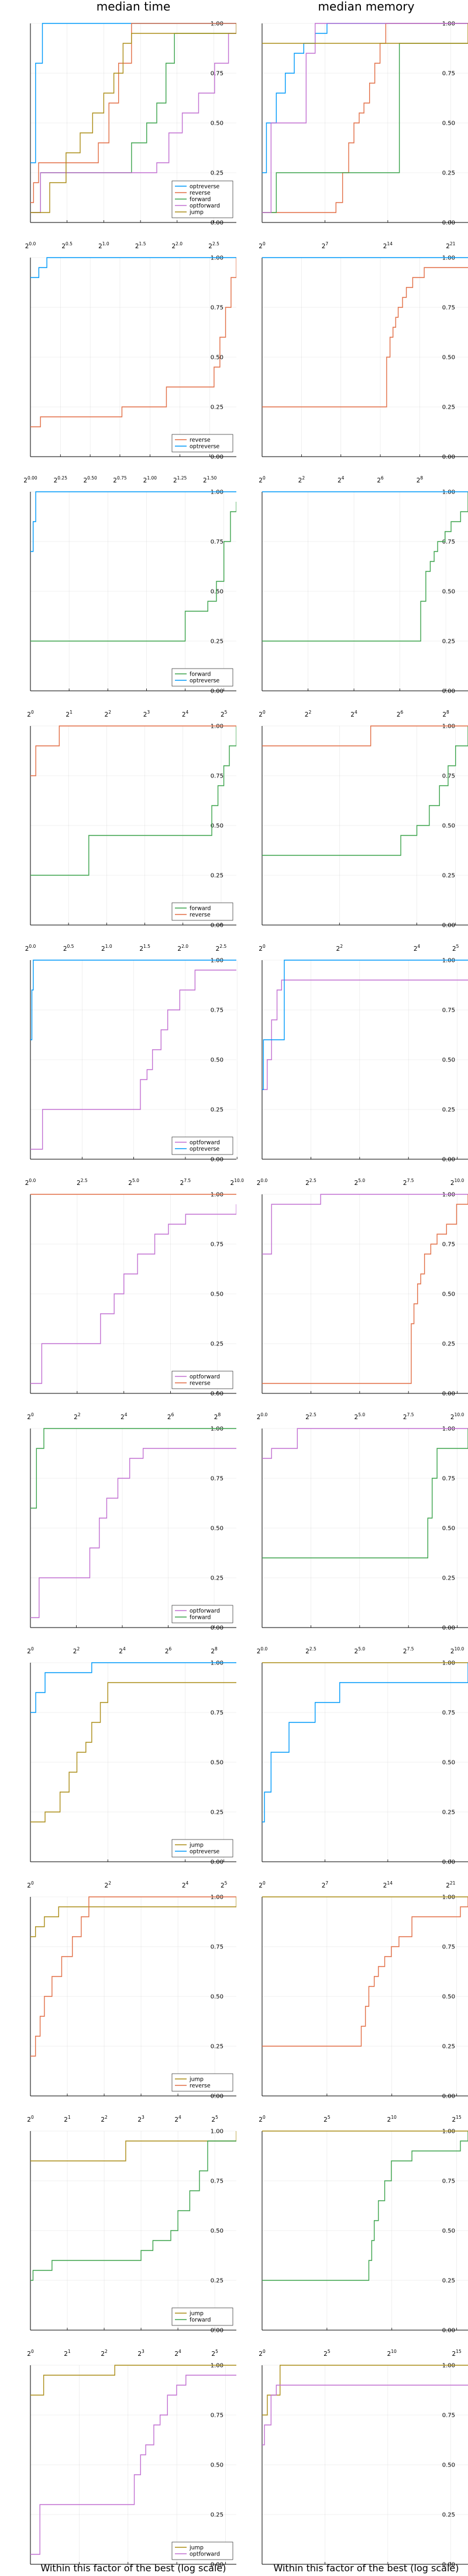  What do you see at coordinates (204, 187) in the screenshot?
I see `legend-entry-optreverse: optreverse` at bounding box center [204, 187].